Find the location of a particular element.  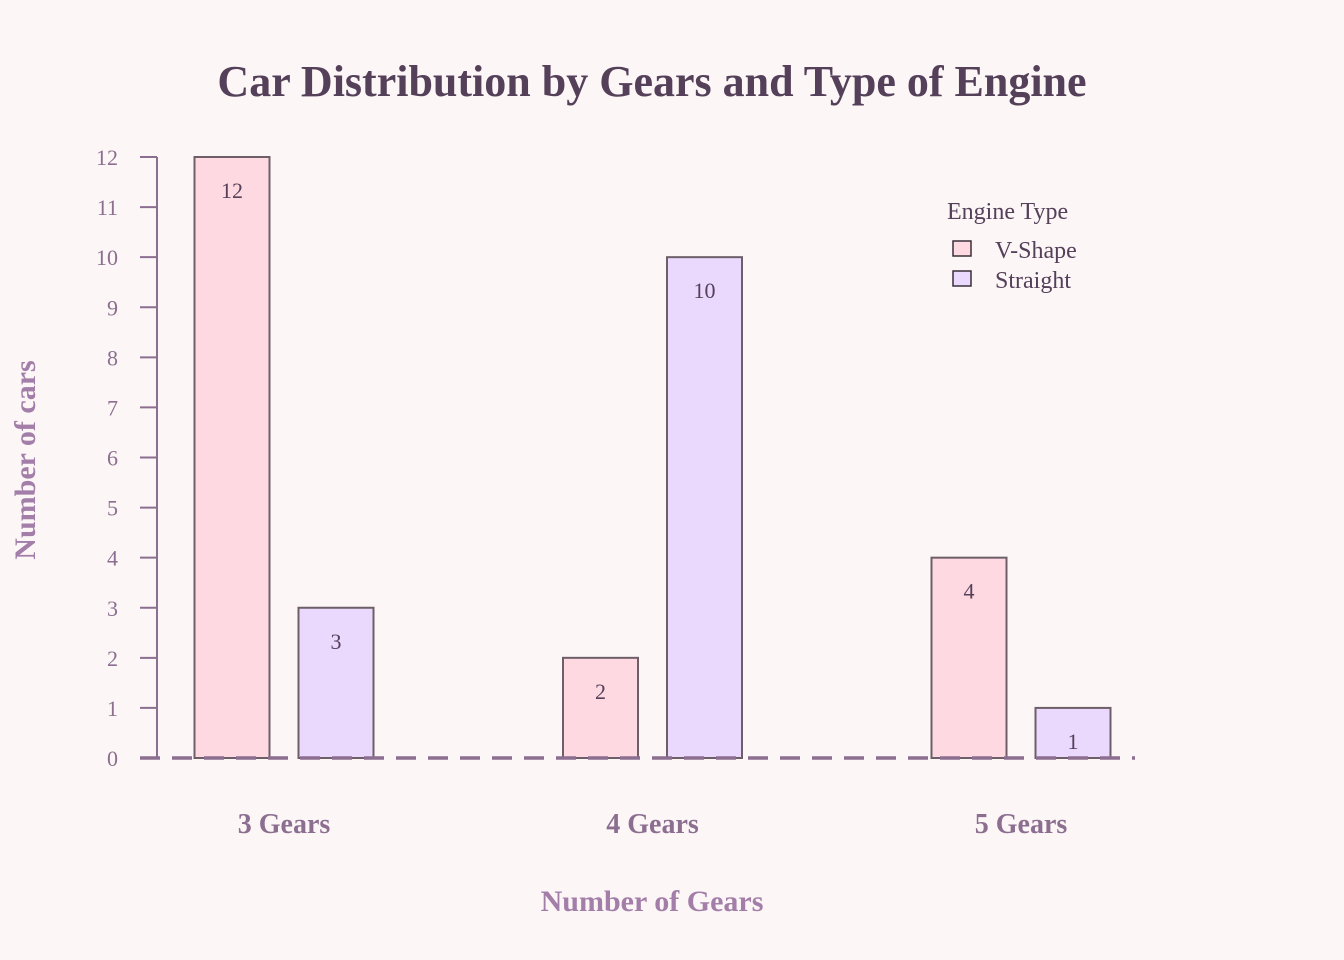

y-tick-label: 11 is located at coordinates (107, 207).